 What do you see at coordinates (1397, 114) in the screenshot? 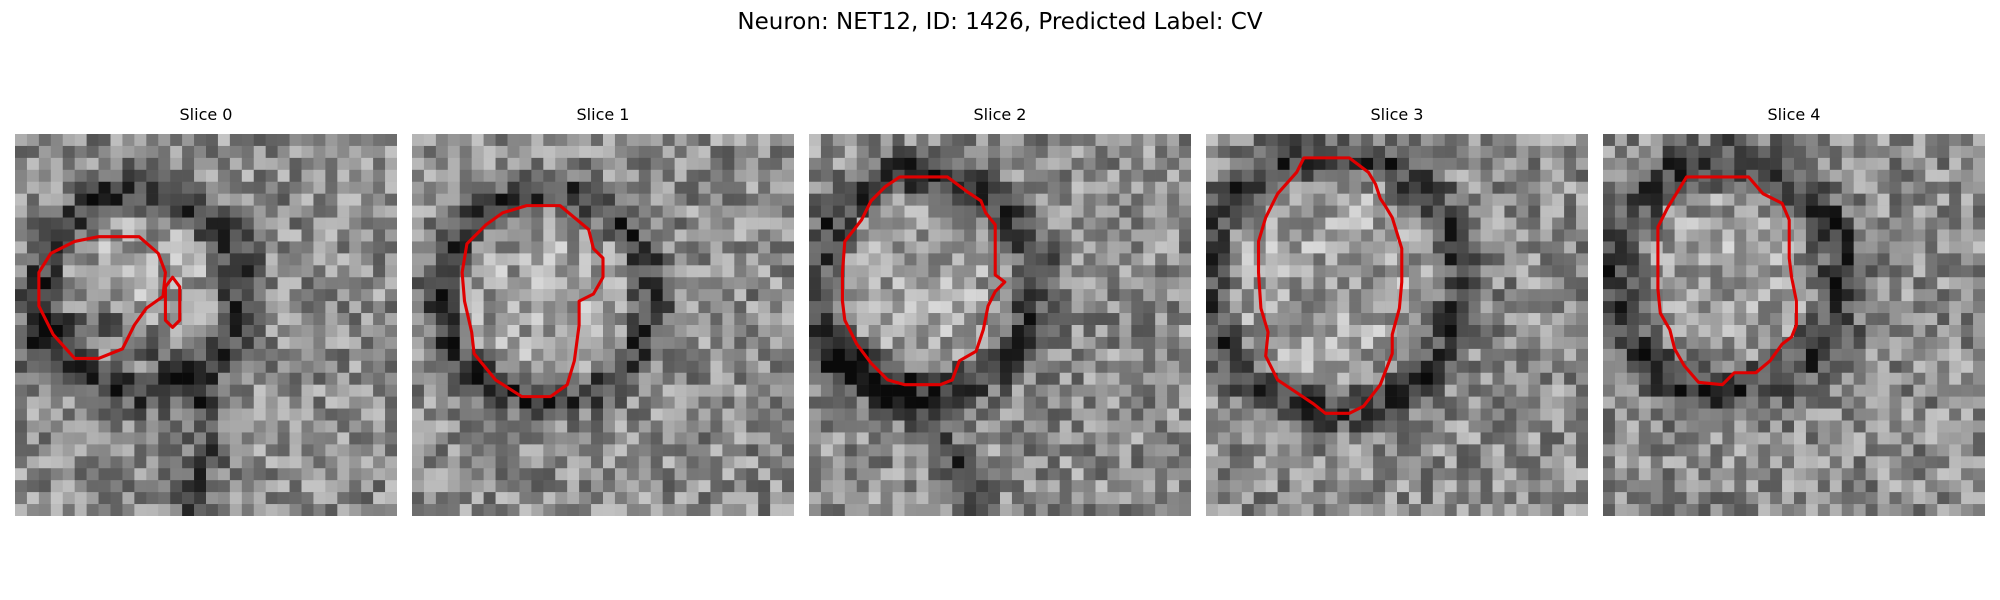
I see `slice-title: Slice 3` at bounding box center [1397, 114].